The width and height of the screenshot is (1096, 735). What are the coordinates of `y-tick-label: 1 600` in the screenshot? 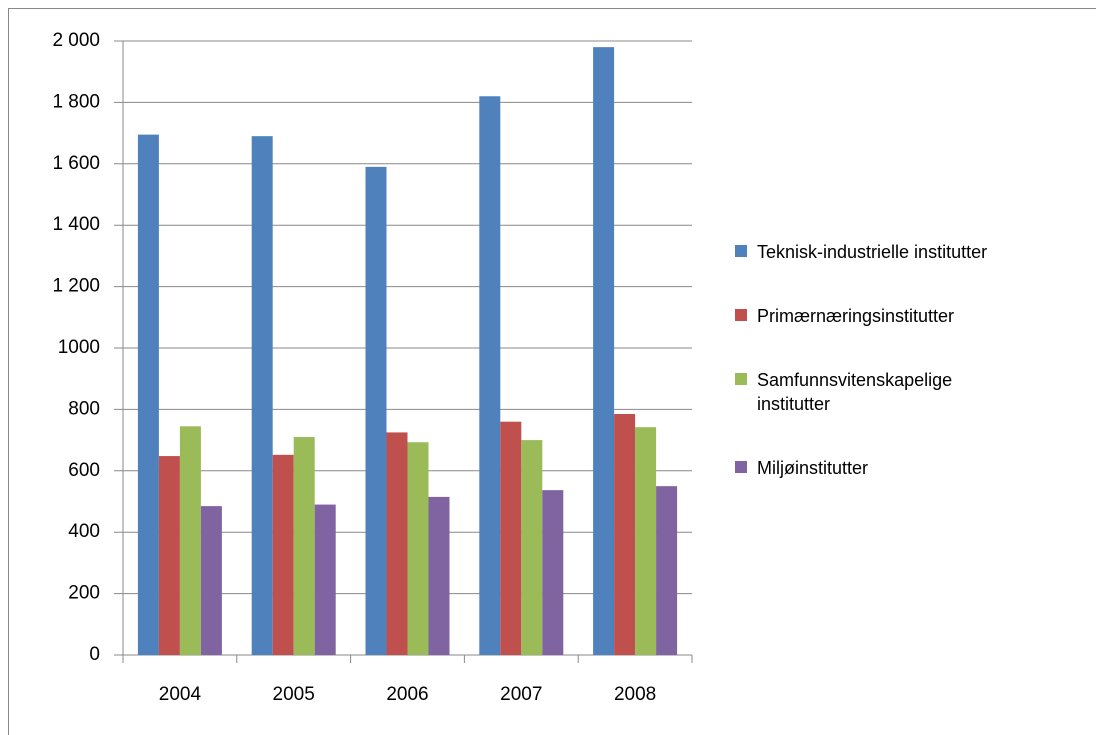 It's located at (76, 163).